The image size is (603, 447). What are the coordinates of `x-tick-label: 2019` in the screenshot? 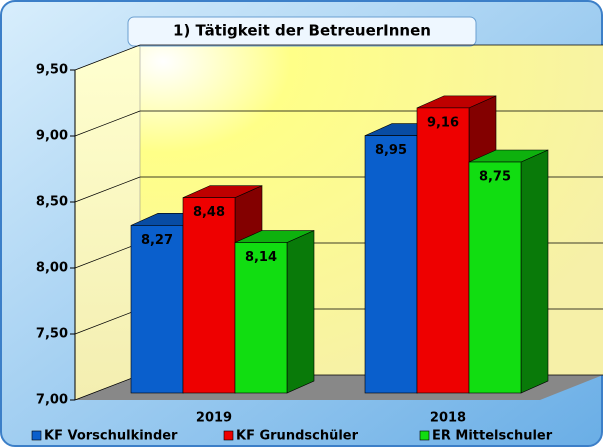 It's located at (214, 418).